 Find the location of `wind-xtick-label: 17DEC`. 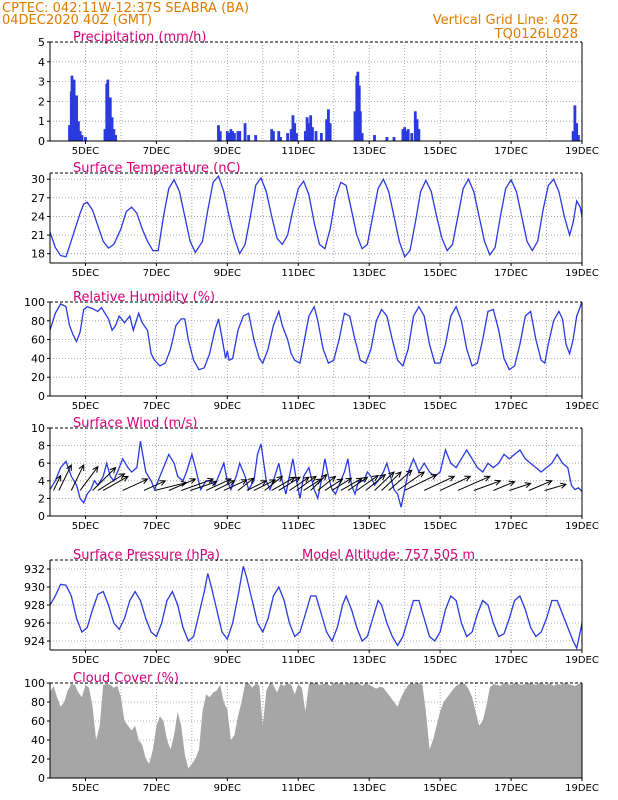

wind-xtick-label: 17DEC is located at coordinates (511, 526).